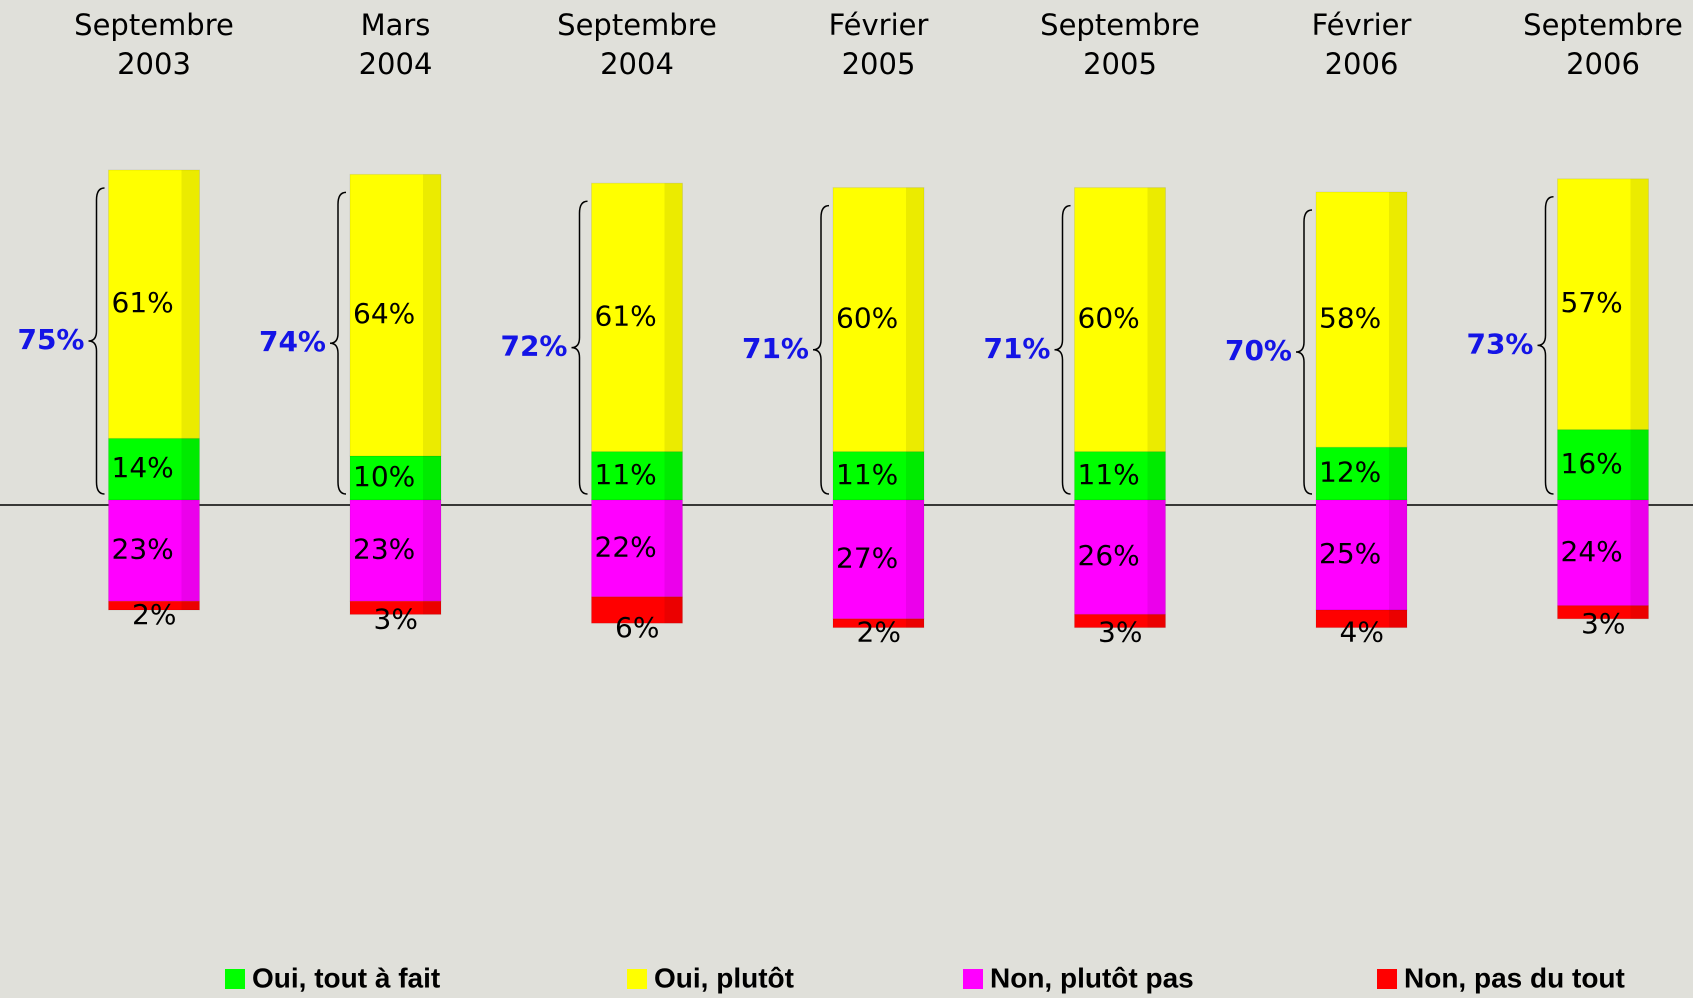 The height and width of the screenshot is (998, 1693). What do you see at coordinates (1362, 44) in the screenshot?
I see `category-label: Février 2006` at bounding box center [1362, 44].